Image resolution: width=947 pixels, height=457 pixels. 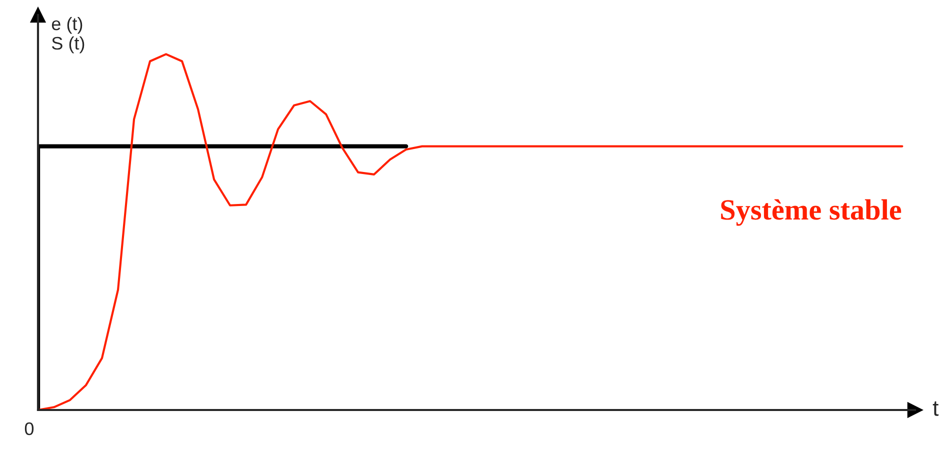 What do you see at coordinates (68, 35) in the screenshot?
I see `y-axis-title: e (t) S (t)` at bounding box center [68, 35].